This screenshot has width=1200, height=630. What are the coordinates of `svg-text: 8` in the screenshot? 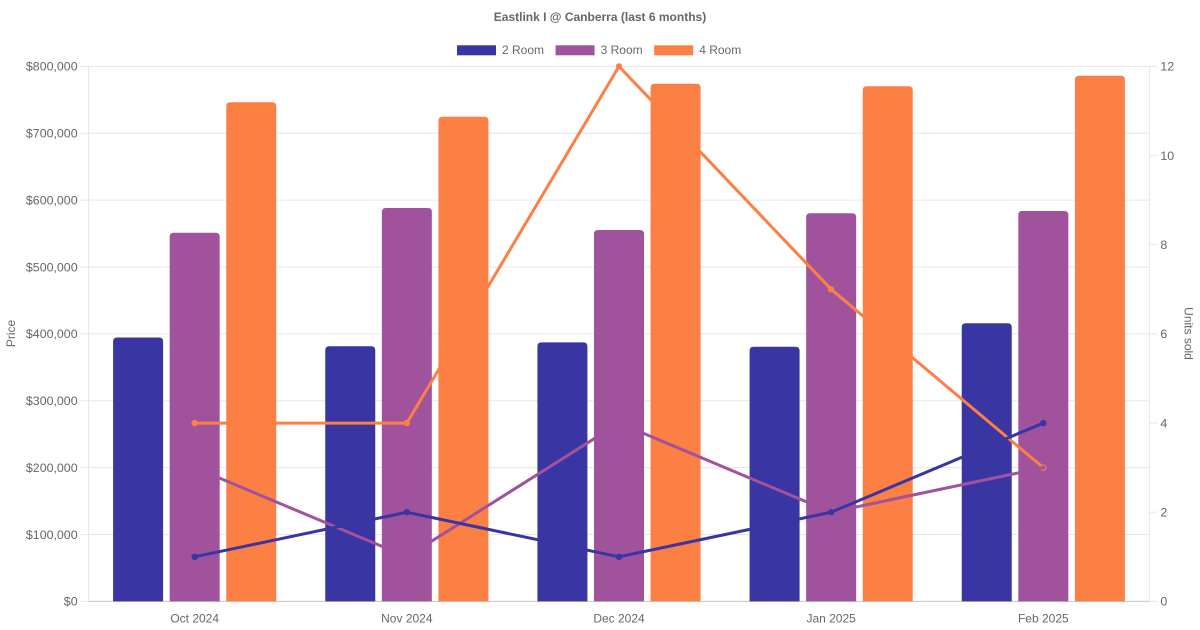 It's located at (1163, 245).